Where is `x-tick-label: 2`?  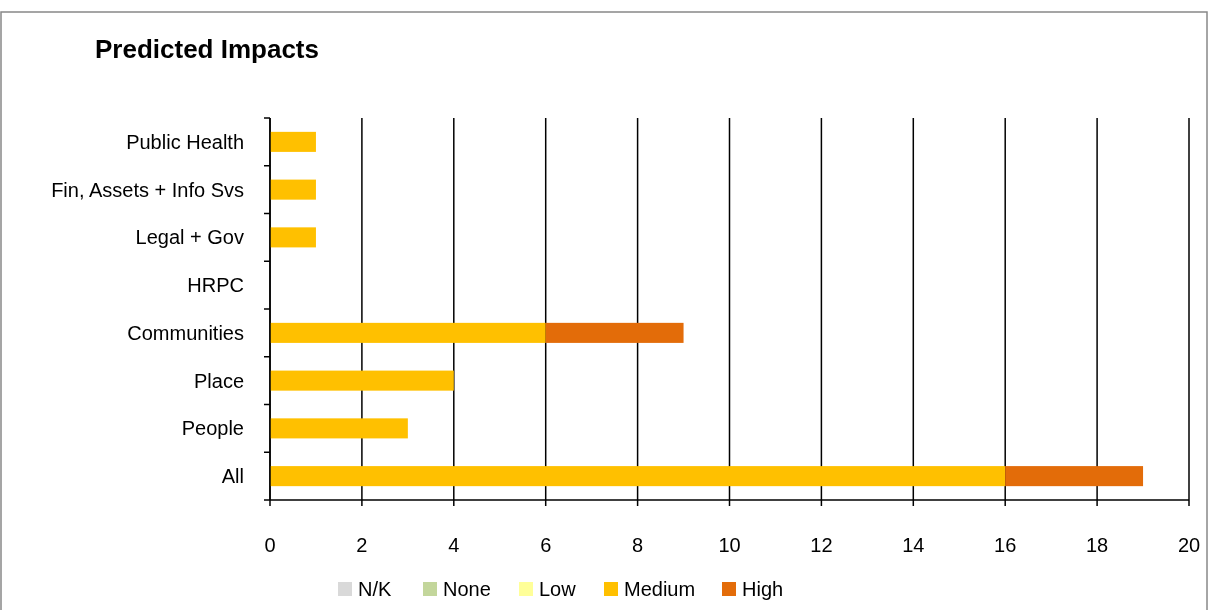
x-tick-label: 2 is located at coordinates (362, 545).